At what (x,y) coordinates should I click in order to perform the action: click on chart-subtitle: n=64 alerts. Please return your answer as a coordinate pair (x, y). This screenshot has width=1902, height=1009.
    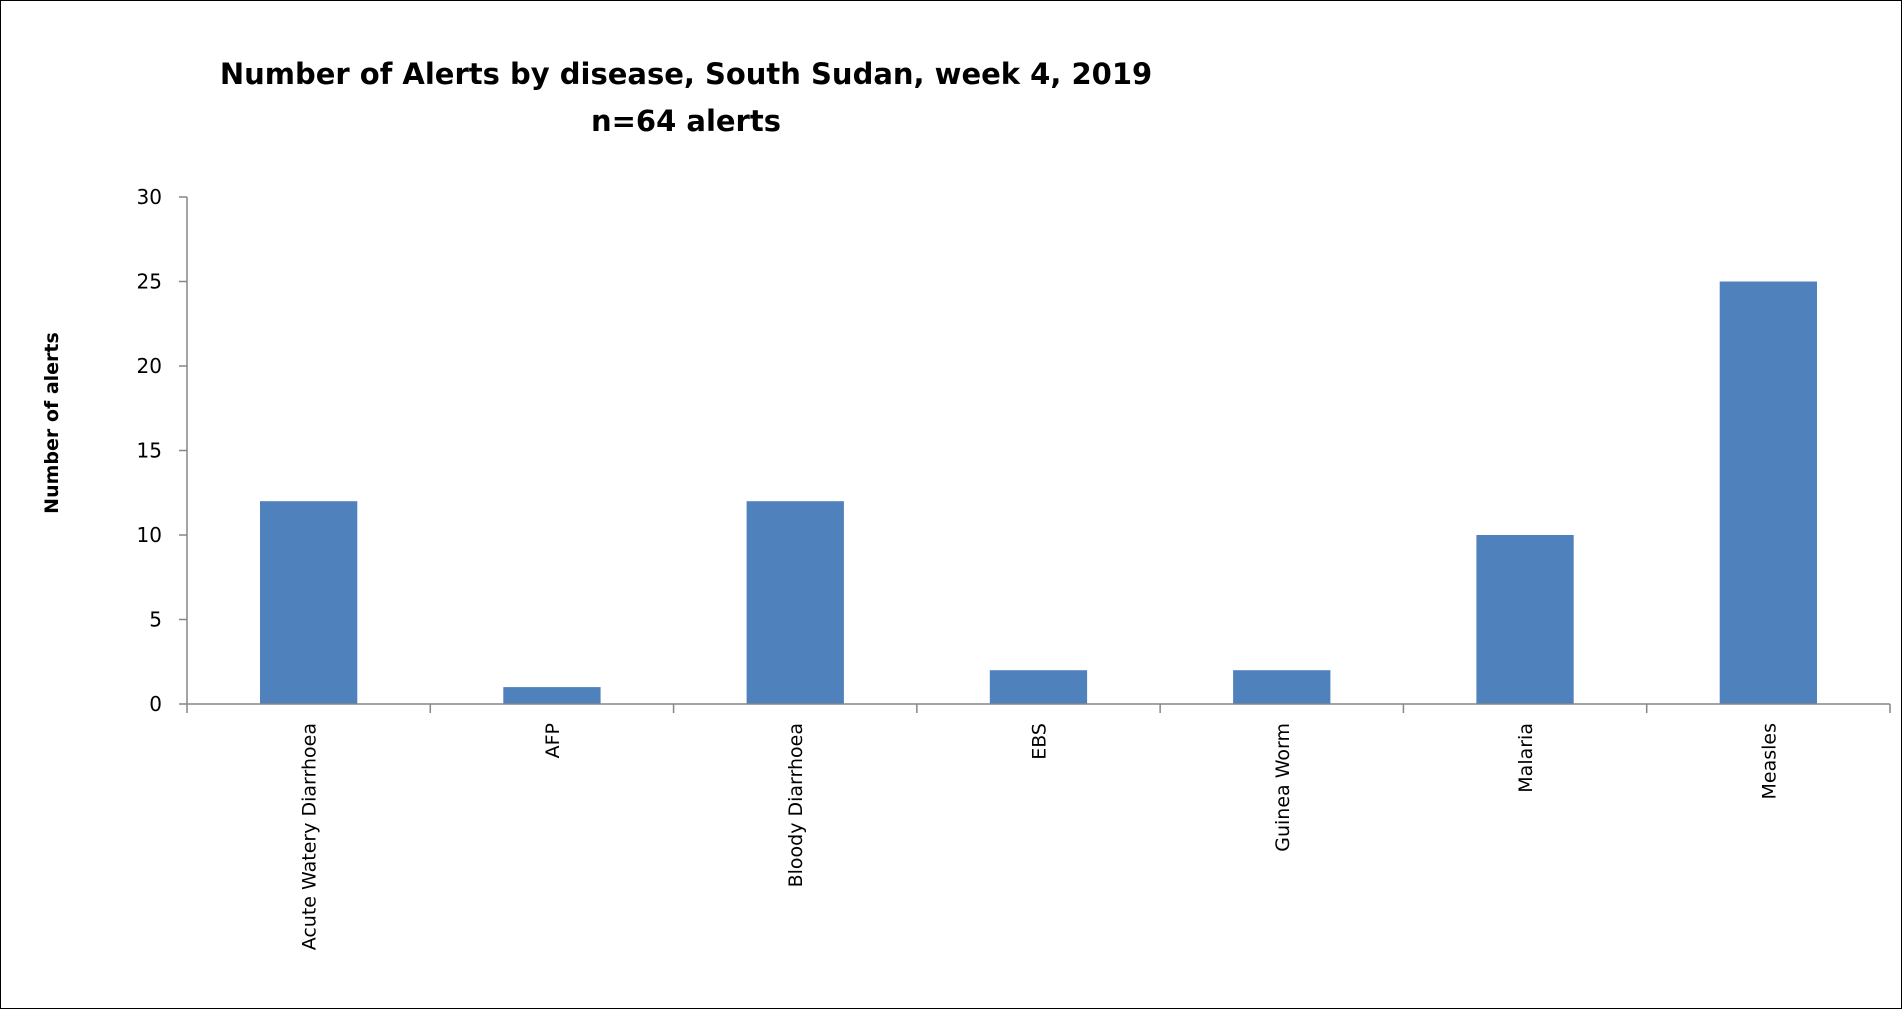
    Looking at the image, I should click on (686, 121).